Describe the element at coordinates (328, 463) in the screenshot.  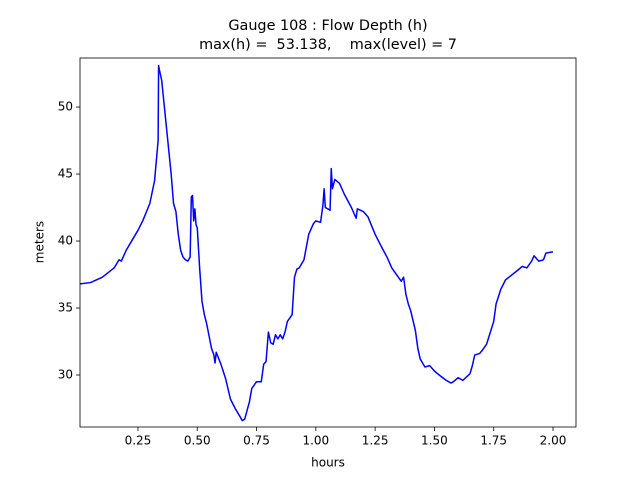
I see `x-axis-label: hours` at that location.